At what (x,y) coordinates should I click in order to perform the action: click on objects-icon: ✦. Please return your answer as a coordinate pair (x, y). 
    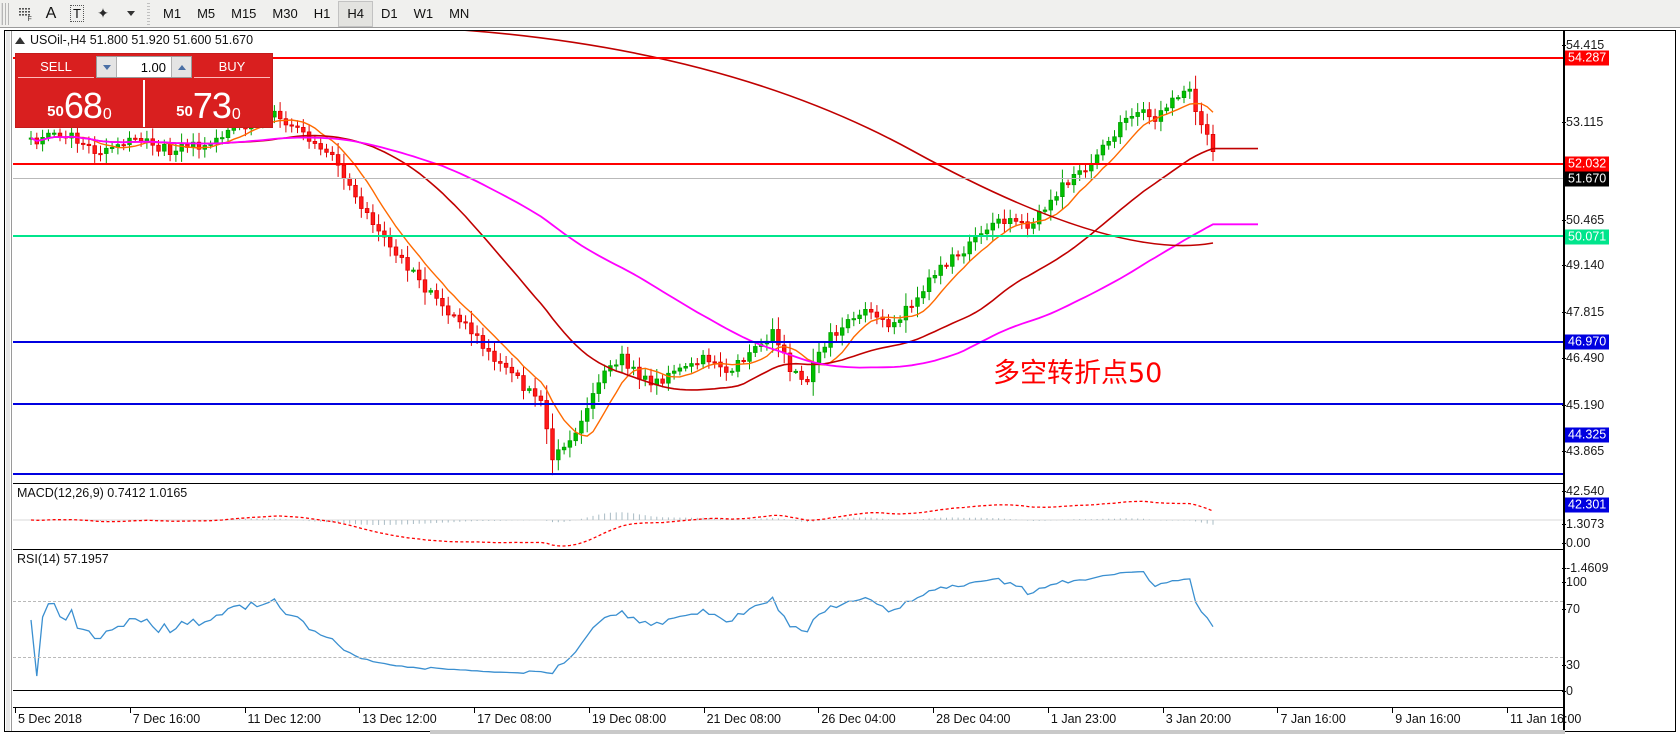
    Looking at the image, I should click on (103, 13).